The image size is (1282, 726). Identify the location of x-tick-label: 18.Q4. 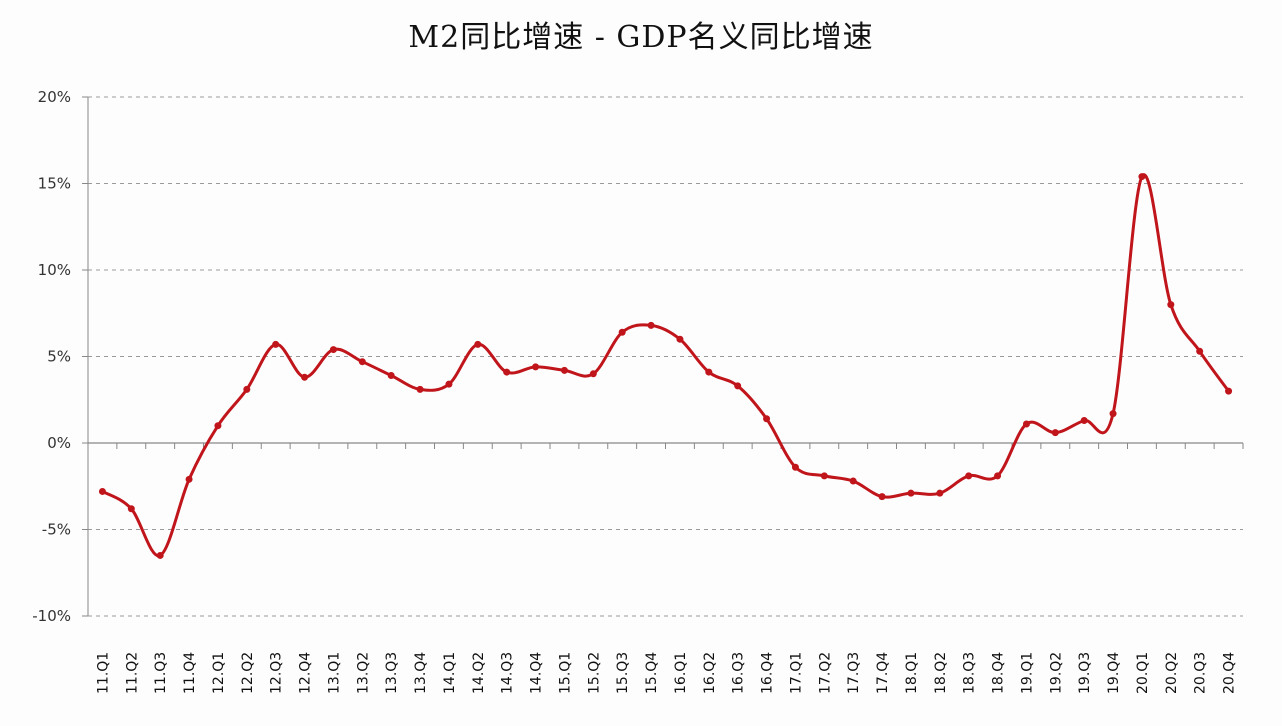
(999, 673).